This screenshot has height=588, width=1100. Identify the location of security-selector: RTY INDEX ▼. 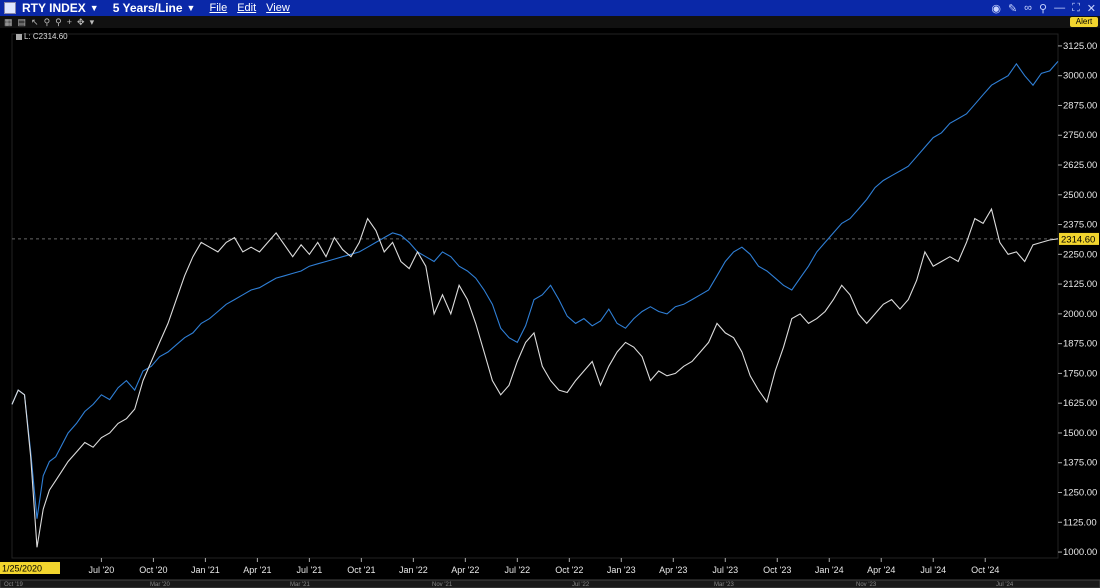
(60, 8).